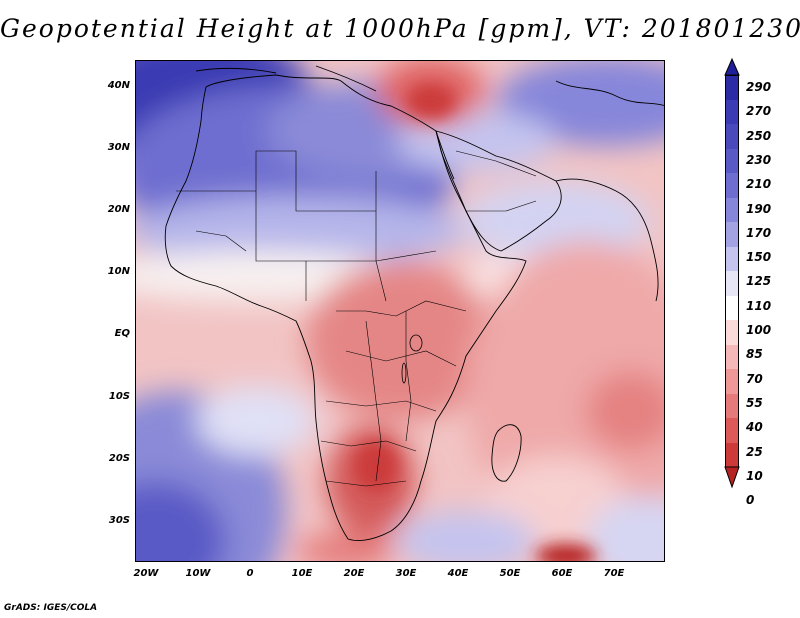 The width and height of the screenshot is (800, 618). What do you see at coordinates (759, 208) in the screenshot?
I see `colorbar-label: 190` at bounding box center [759, 208].